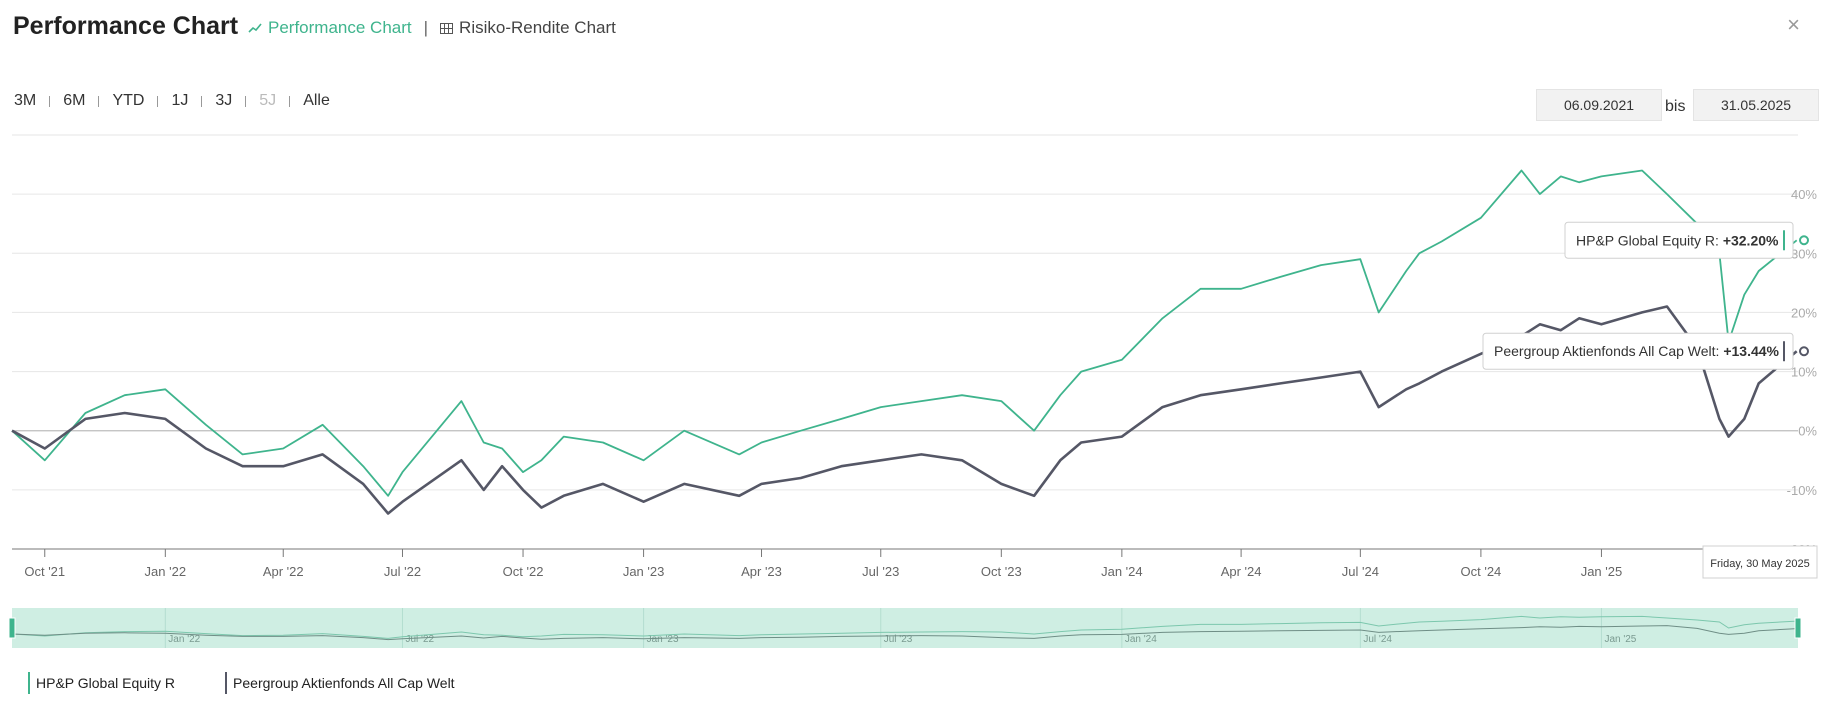 The image size is (1828, 702). What do you see at coordinates (255, 28) in the screenshot?
I see `line-chart-icon` at bounding box center [255, 28].